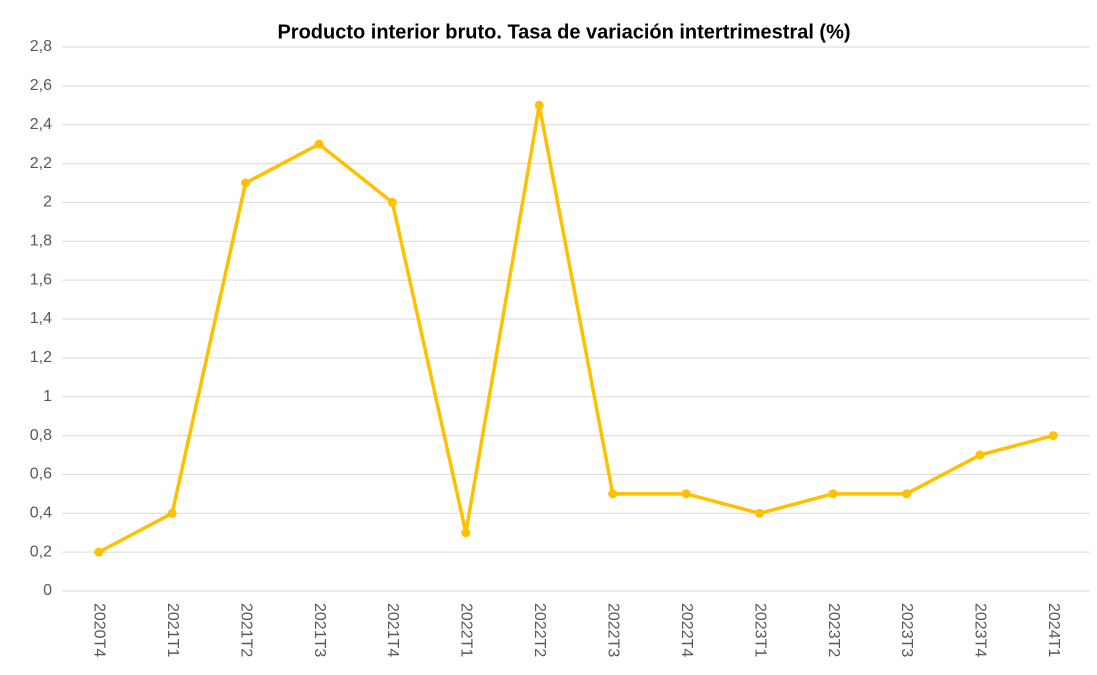  What do you see at coordinates (41, 551) in the screenshot?
I see `y-tick-label: 0,2` at bounding box center [41, 551].